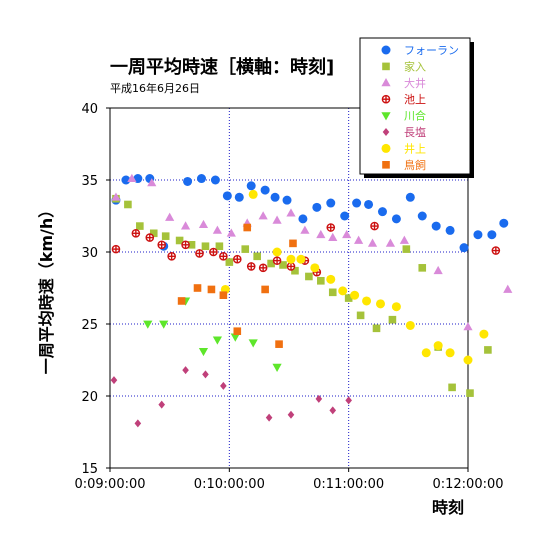  What do you see at coordinates (415, 116) in the screenshot?
I see `legend-label: 川合` at bounding box center [415, 116].